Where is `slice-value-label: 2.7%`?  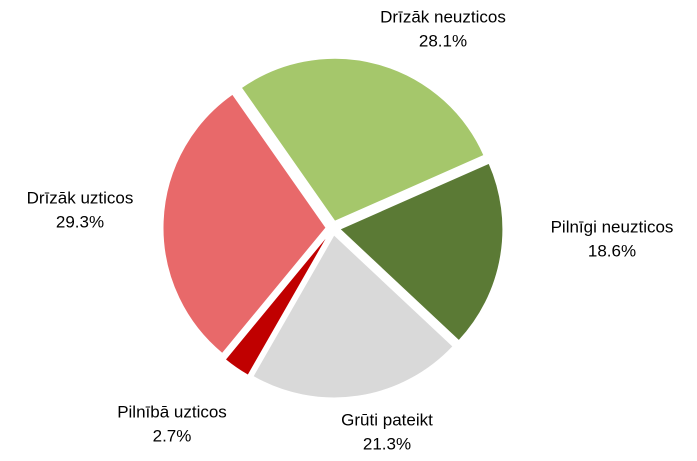 slice-value-label: 2.7% is located at coordinates (172, 435).